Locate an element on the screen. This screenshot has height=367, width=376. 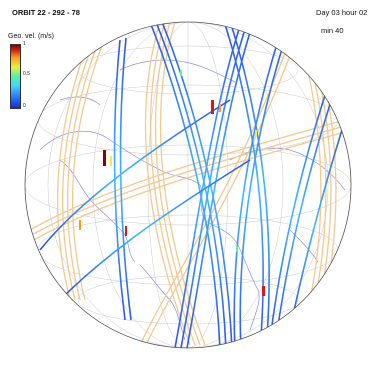
time-minute: min 40 is located at coordinates (332, 30).